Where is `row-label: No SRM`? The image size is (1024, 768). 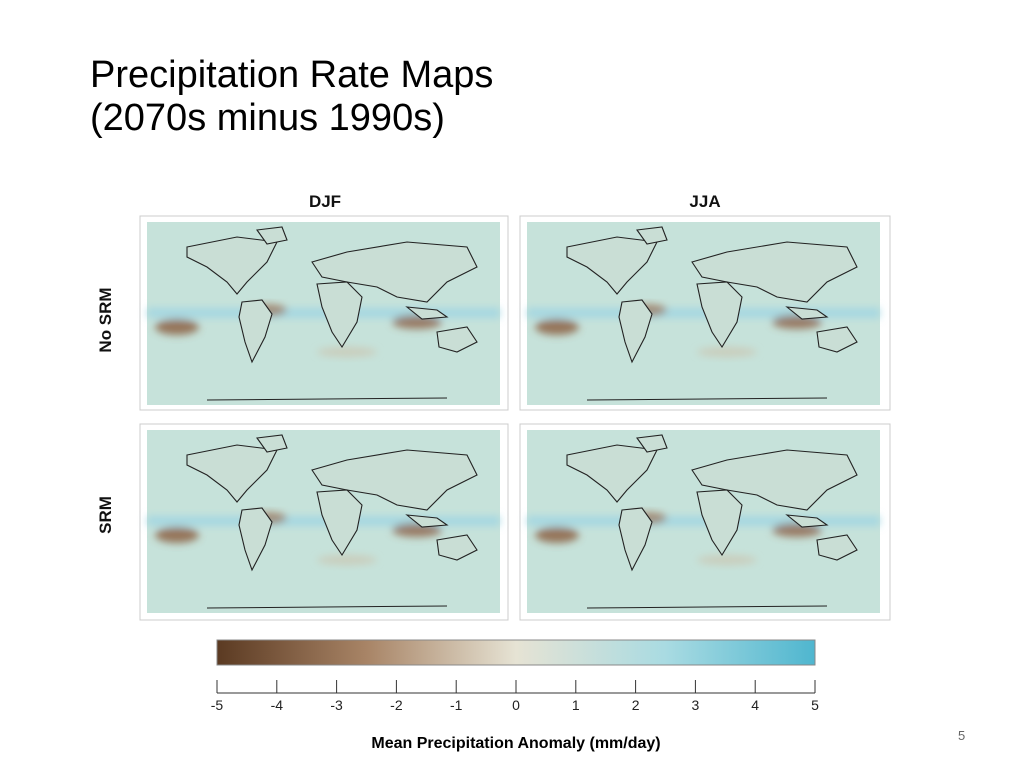
row-label: No SRM is located at coordinates (105, 319).